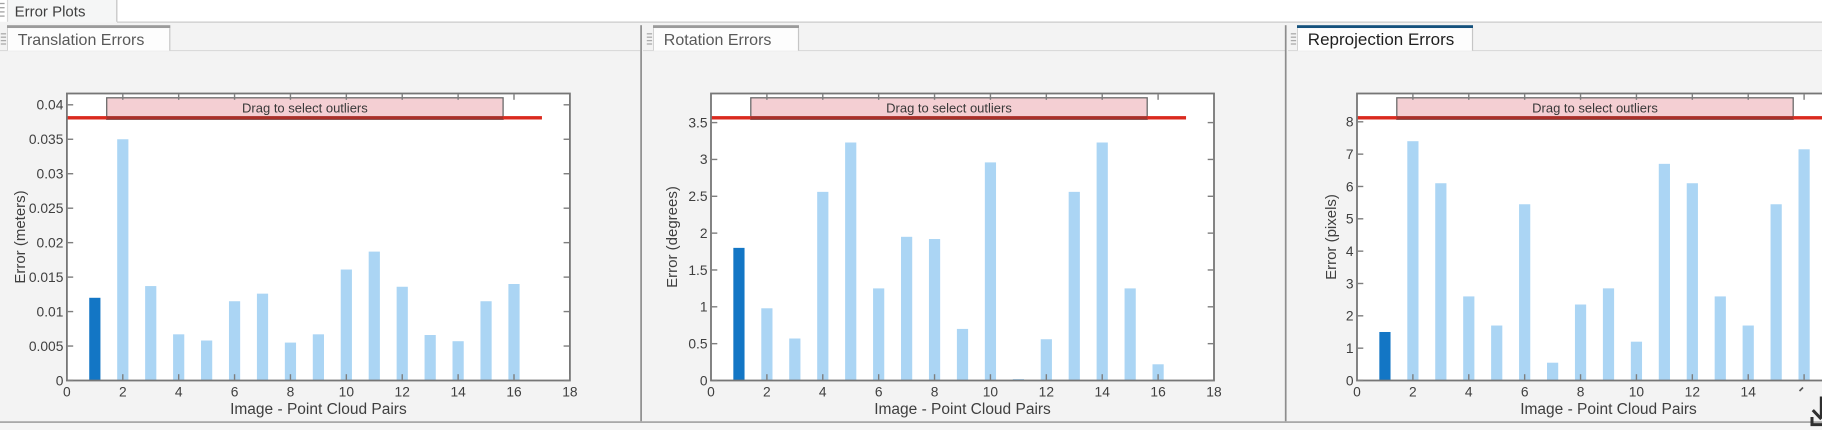 This screenshot has width=1822, height=430. I want to click on svg-text: 0.02, so click(50, 242).